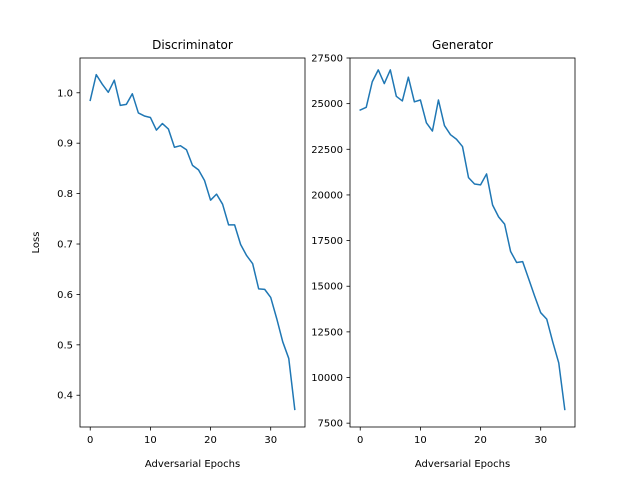 Image resolution: width=640 pixels, height=480 pixels. What do you see at coordinates (150, 440) in the screenshot?
I see `discriminator-x-tick-label: 10` at bounding box center [150, 440].